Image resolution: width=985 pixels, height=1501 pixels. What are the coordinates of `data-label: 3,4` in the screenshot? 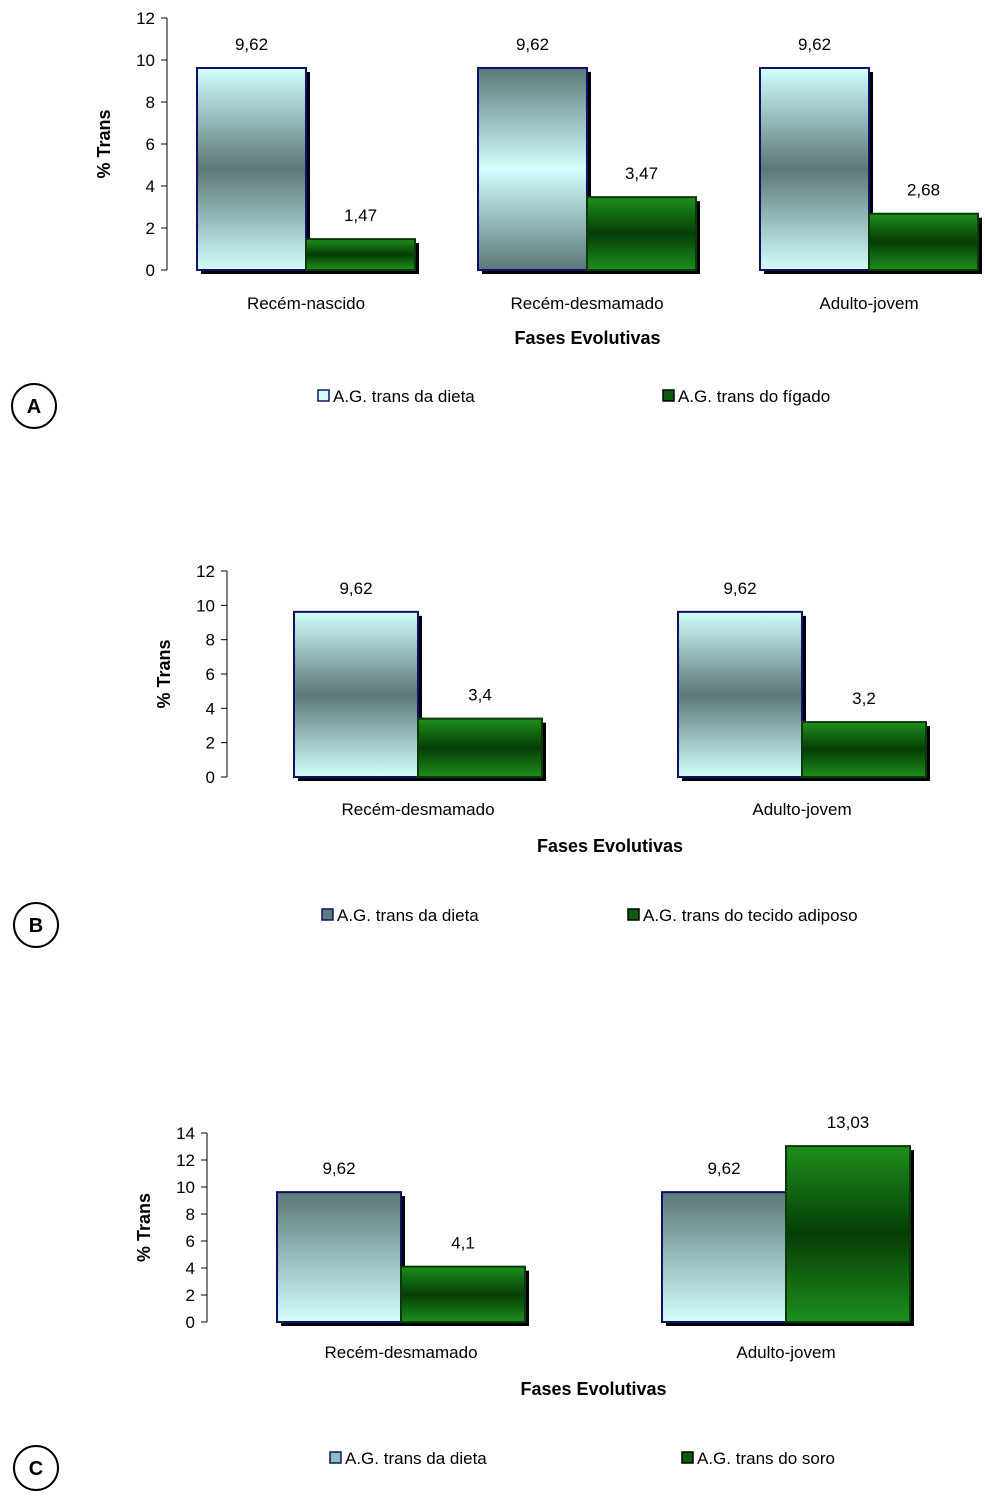 It's located at (480, 695).